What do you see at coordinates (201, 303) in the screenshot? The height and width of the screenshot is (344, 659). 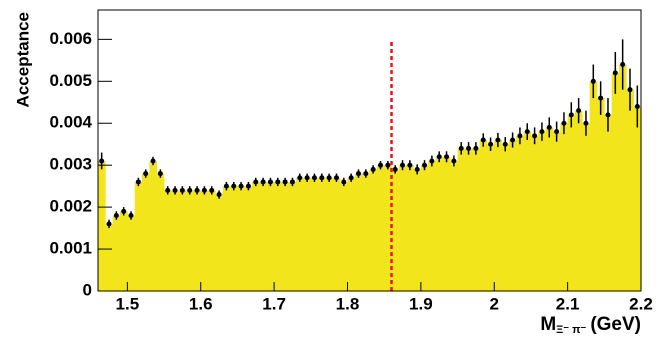 I see `x-tick-label: 1.6` at bounding box center [201, 303].